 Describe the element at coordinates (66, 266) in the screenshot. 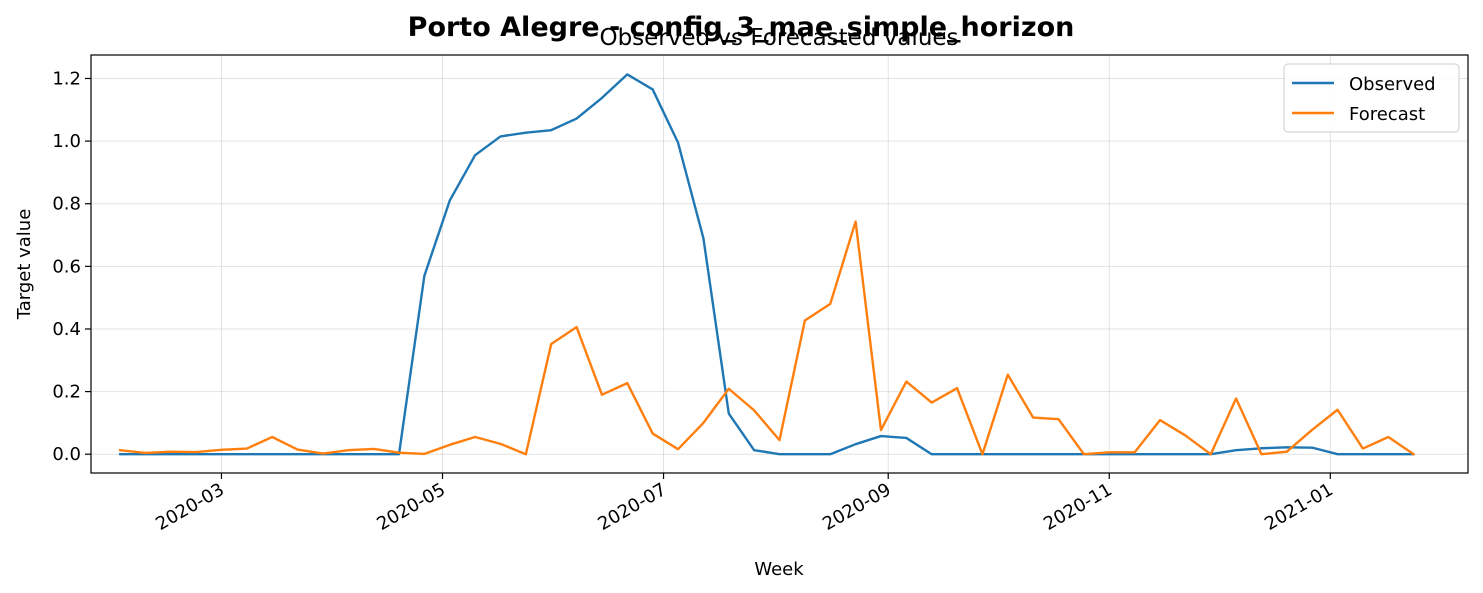

I see `y-tick-label: 0.6` at that location.